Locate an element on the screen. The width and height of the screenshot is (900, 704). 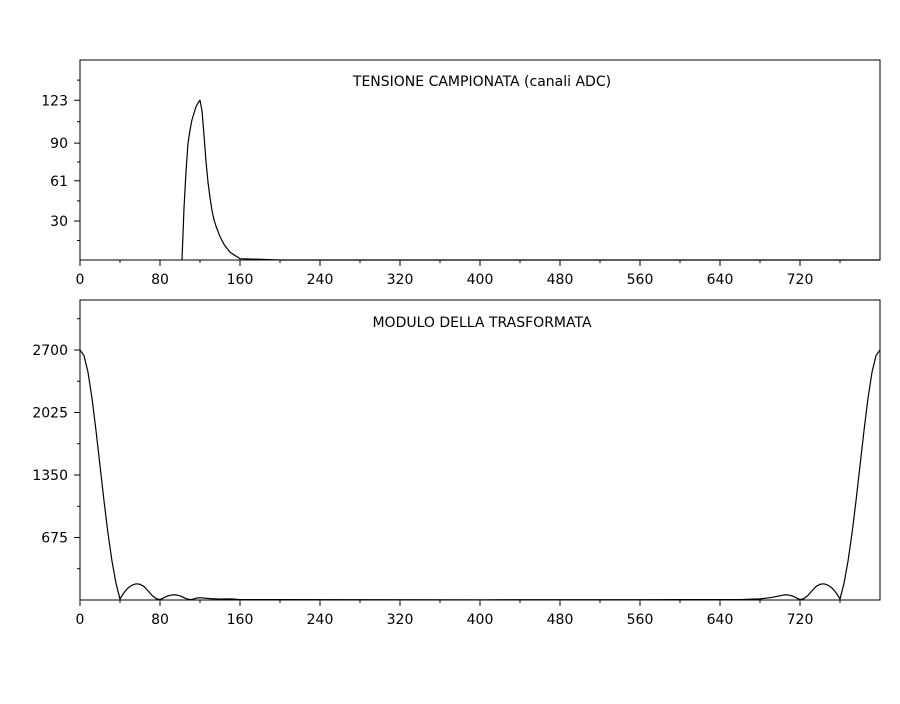
voltage-y-tick-label: 90 is located at coordinates (59, 144).